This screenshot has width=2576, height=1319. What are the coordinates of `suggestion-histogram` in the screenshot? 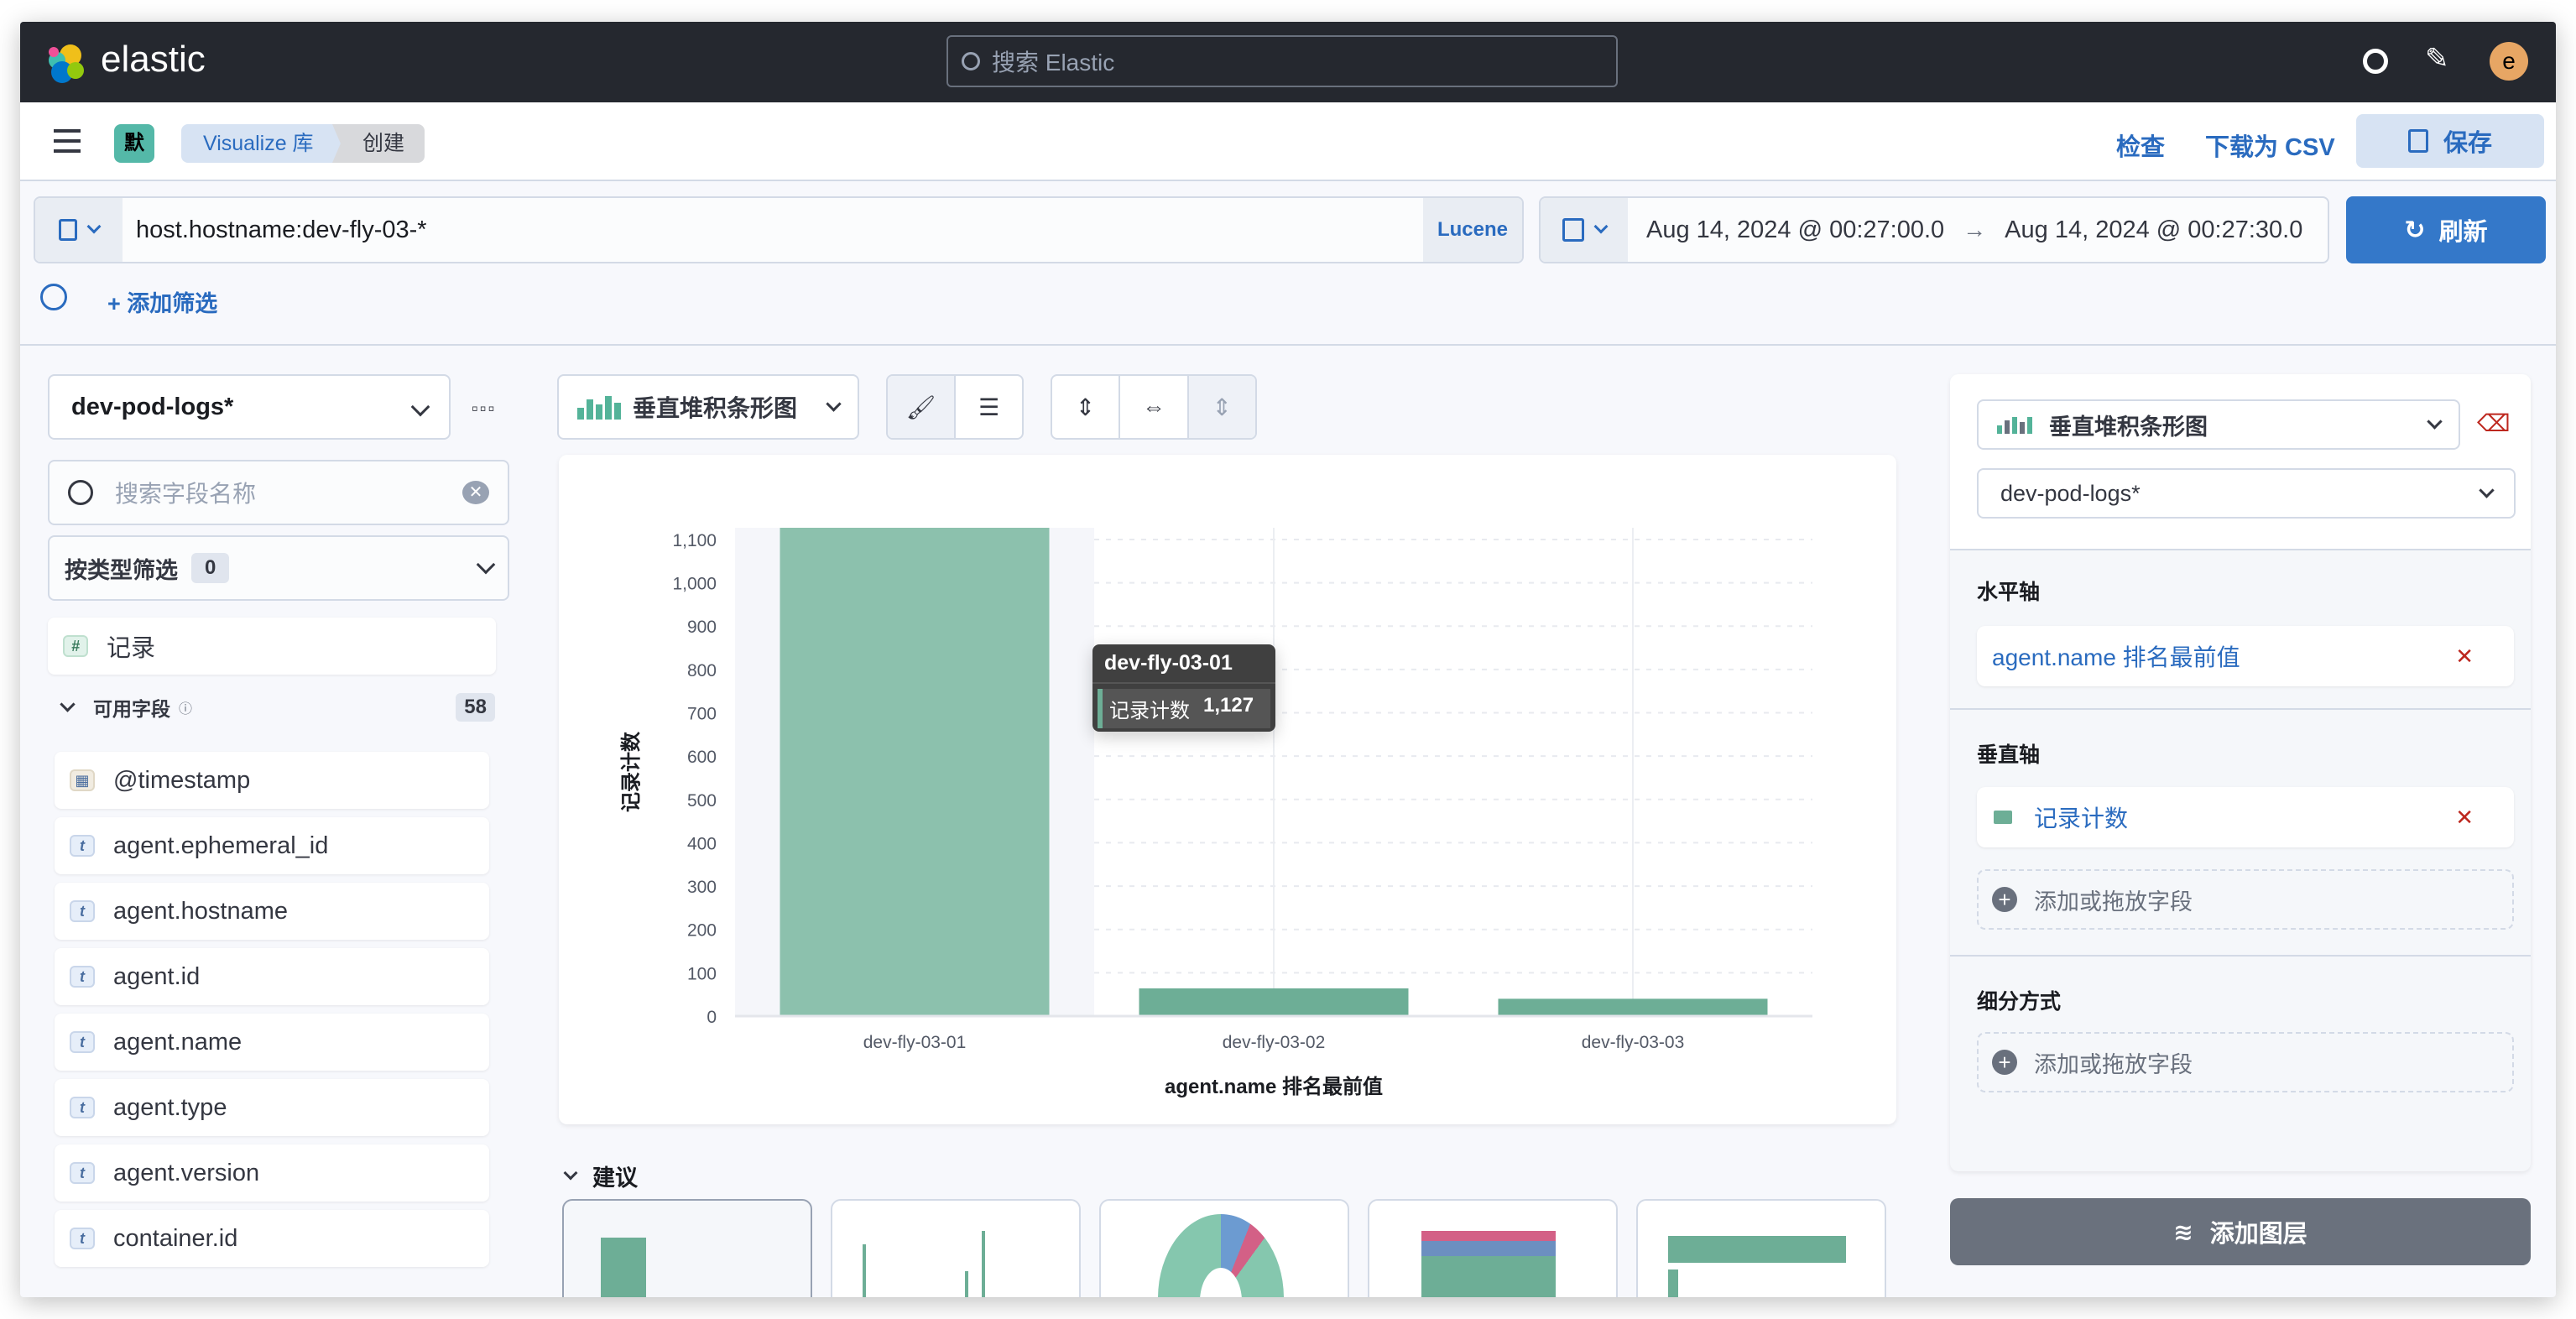 It's located at (956, 1248).